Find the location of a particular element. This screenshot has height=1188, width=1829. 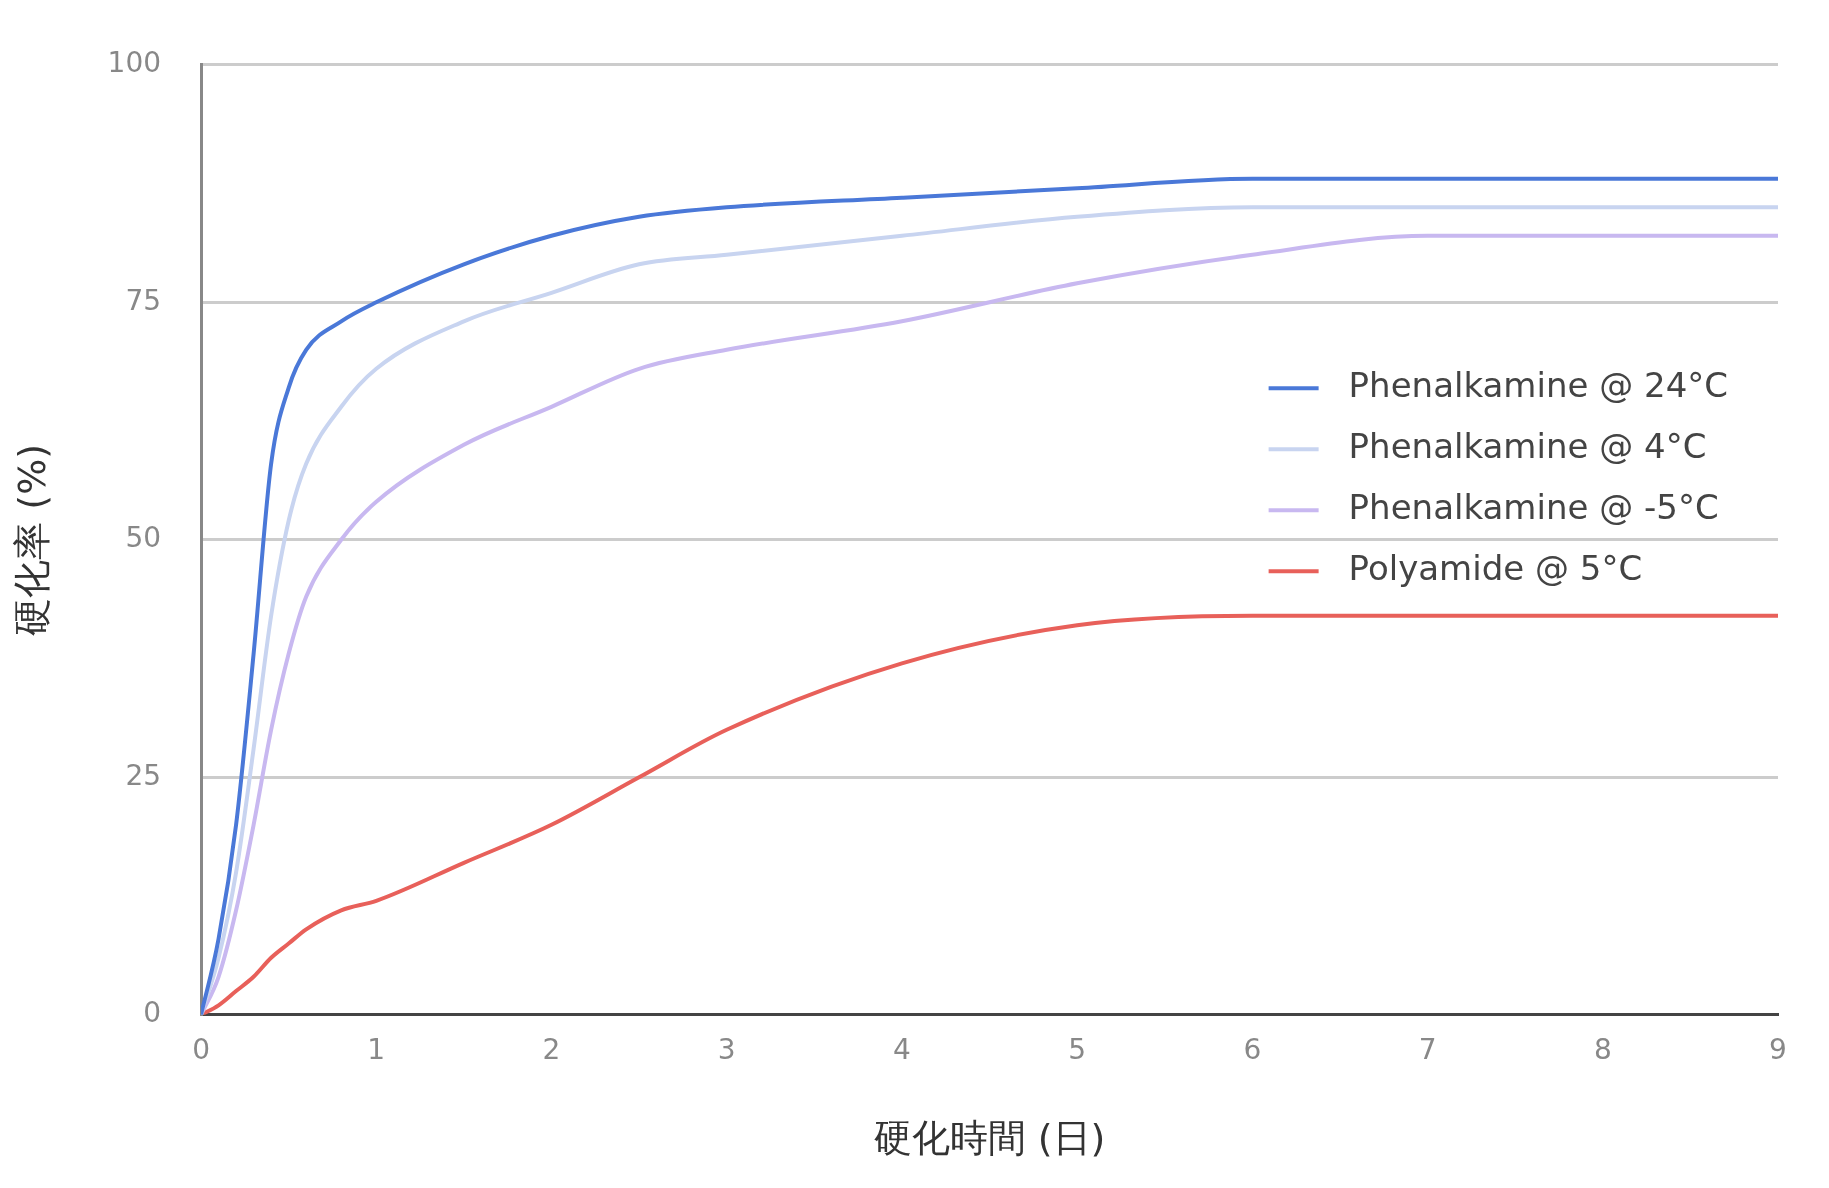

legend-label: Polyamide @ 5°C is located at coordinates (1495, 568).